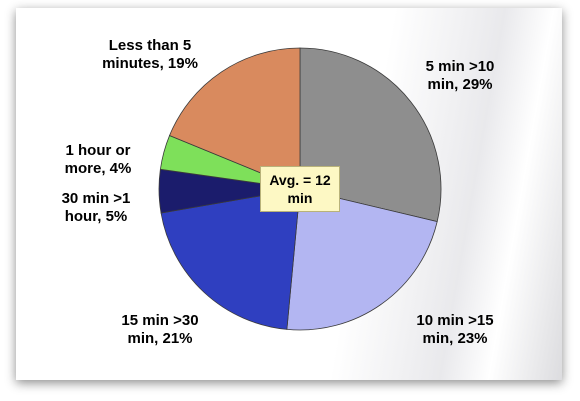  I want to click on slice-label: 1 hour or more, 4%, so click(98, 159).